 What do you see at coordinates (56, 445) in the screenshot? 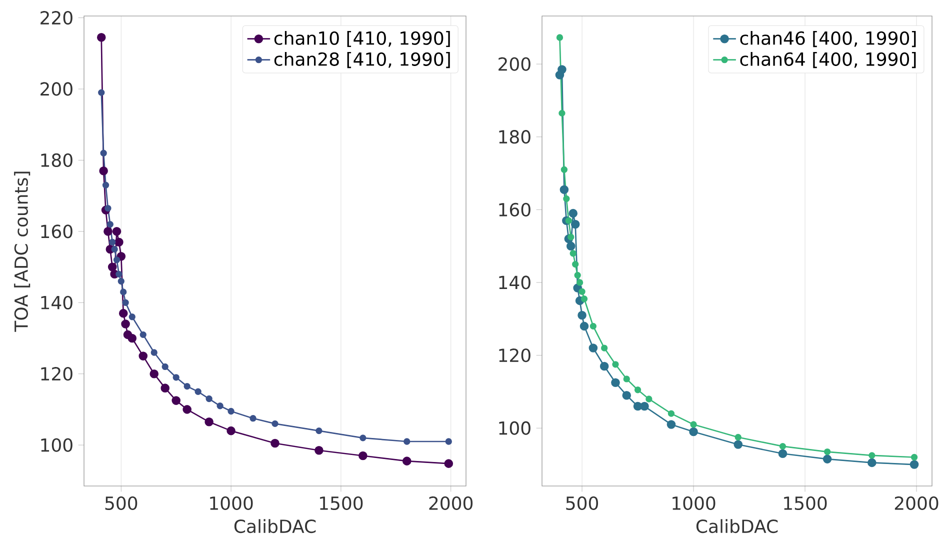
I see `y-tick-label: 100` at bounding box center [56, 445].